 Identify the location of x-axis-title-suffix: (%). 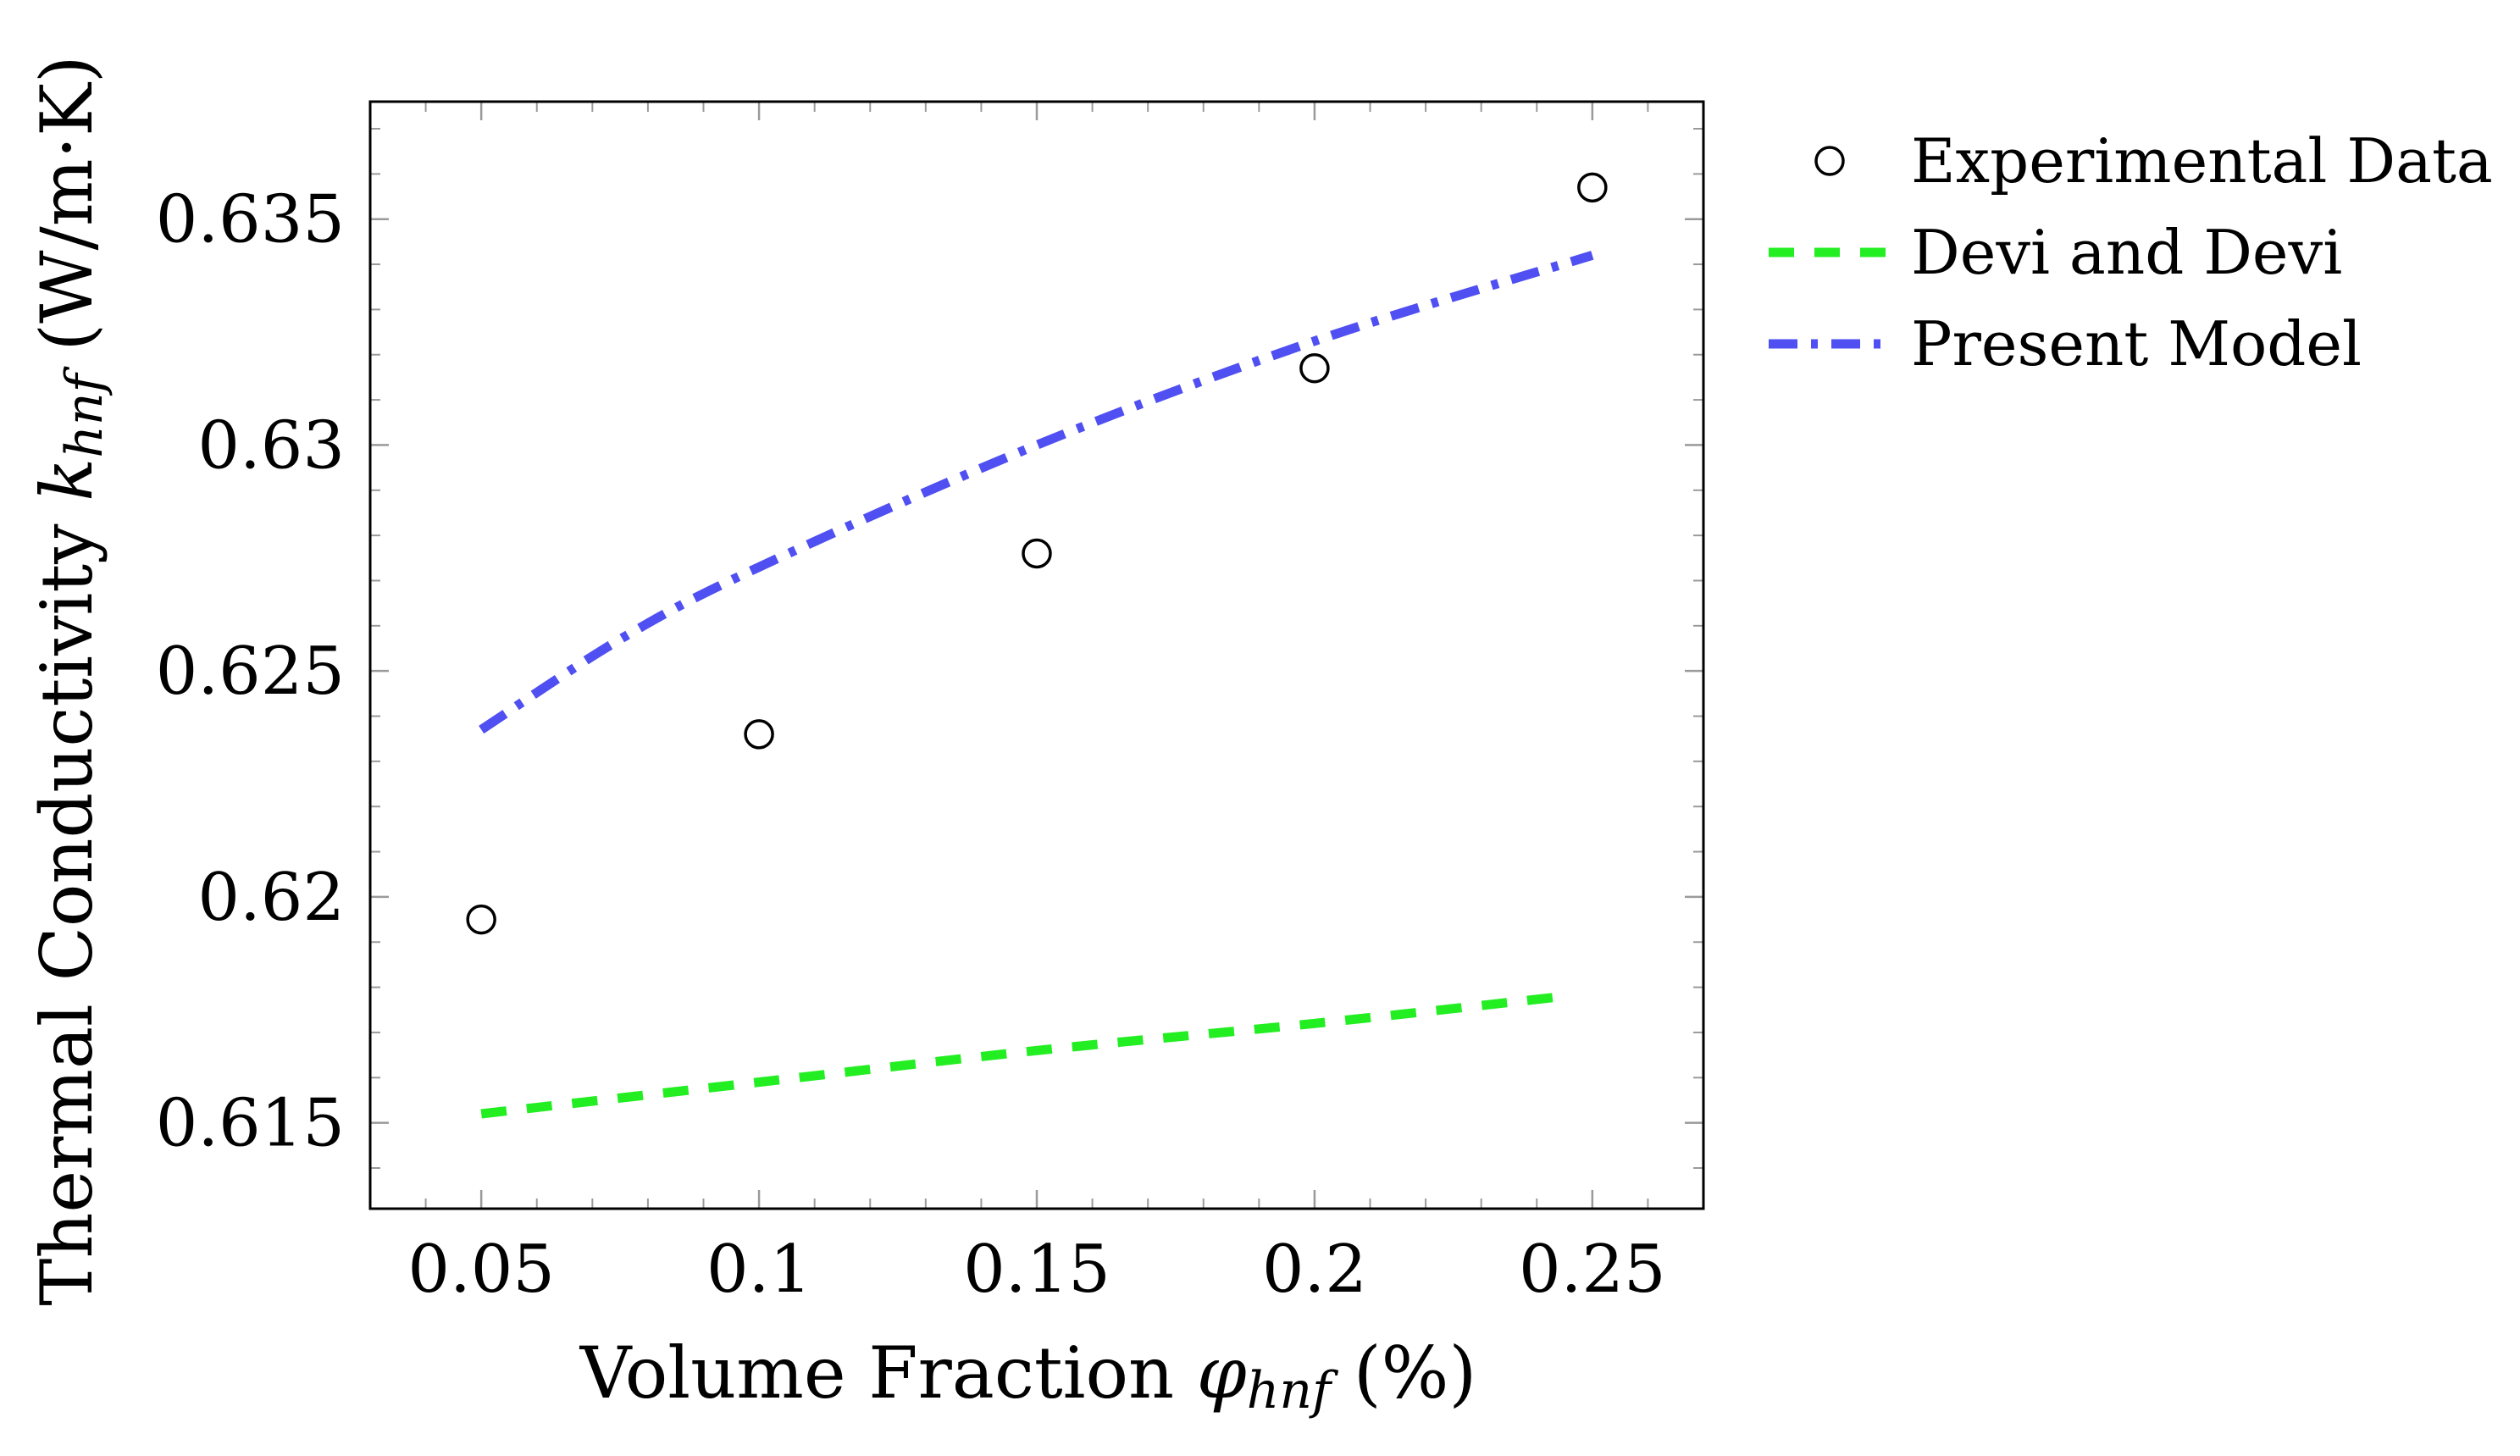
(1403, 1372).